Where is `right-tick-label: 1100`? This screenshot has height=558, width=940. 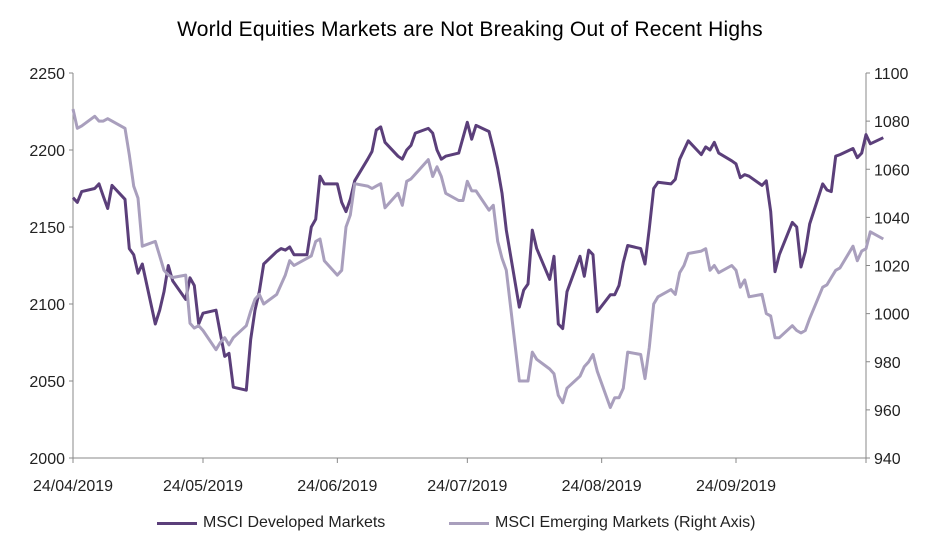 right-tick-label: 1100 is located at coordinates (891, 74).